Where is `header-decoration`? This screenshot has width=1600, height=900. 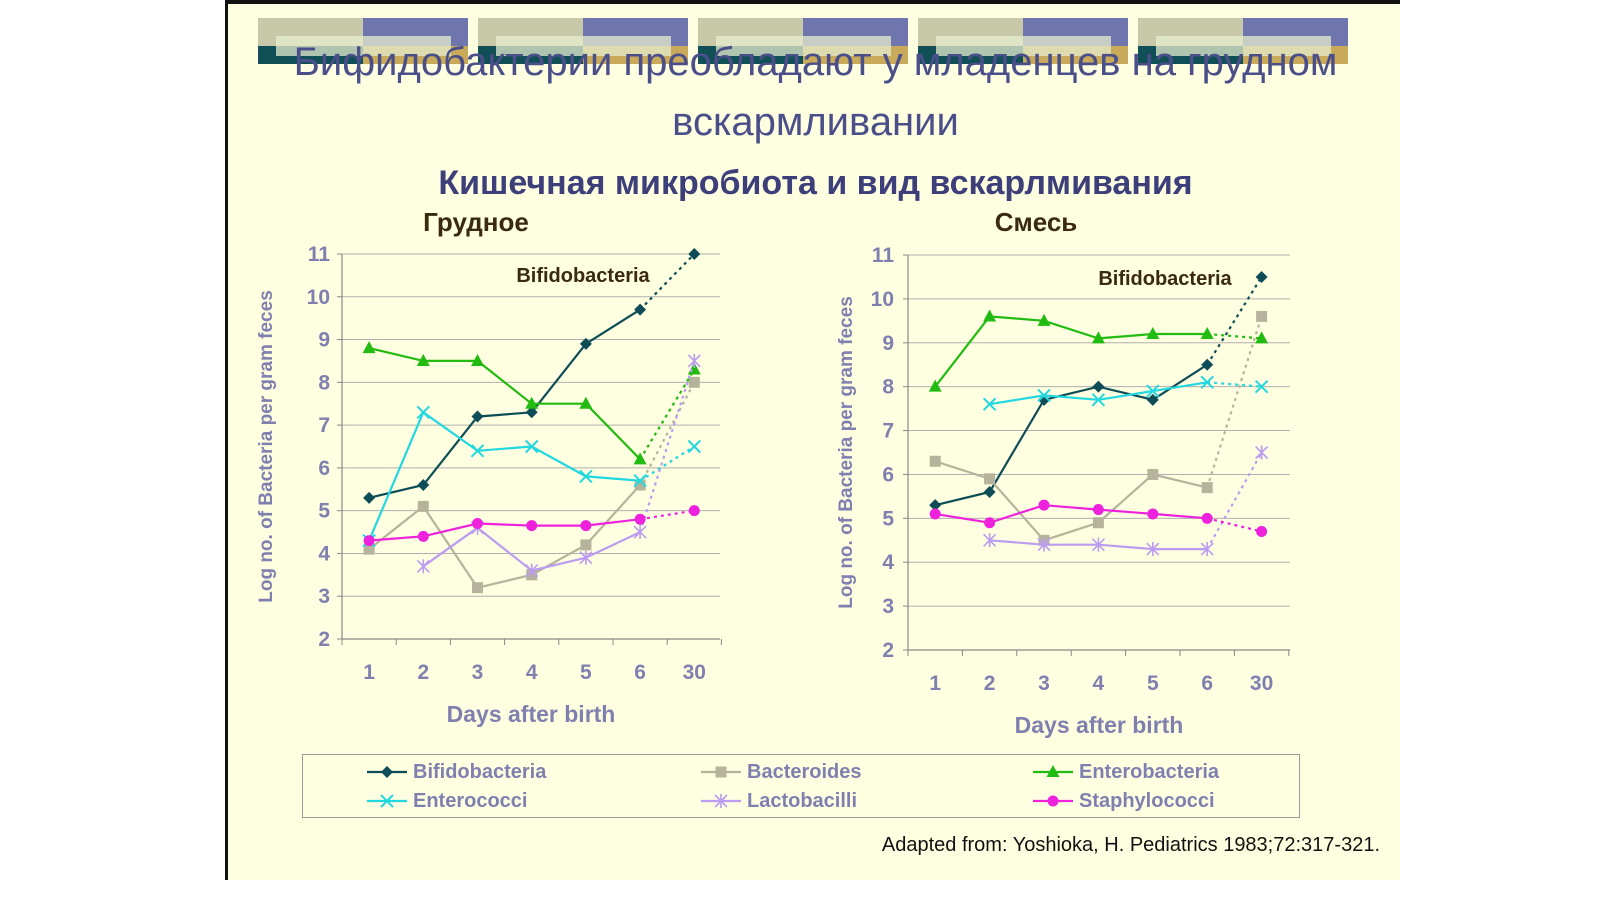 header-decoration is located at coordinates (823, 41).